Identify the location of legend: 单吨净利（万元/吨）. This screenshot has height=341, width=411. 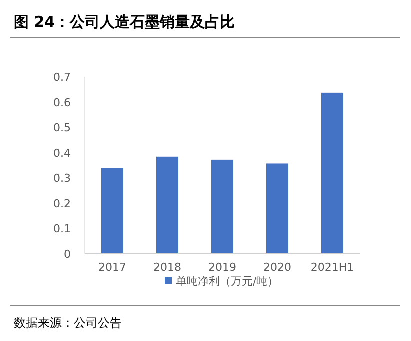
(222, 281).